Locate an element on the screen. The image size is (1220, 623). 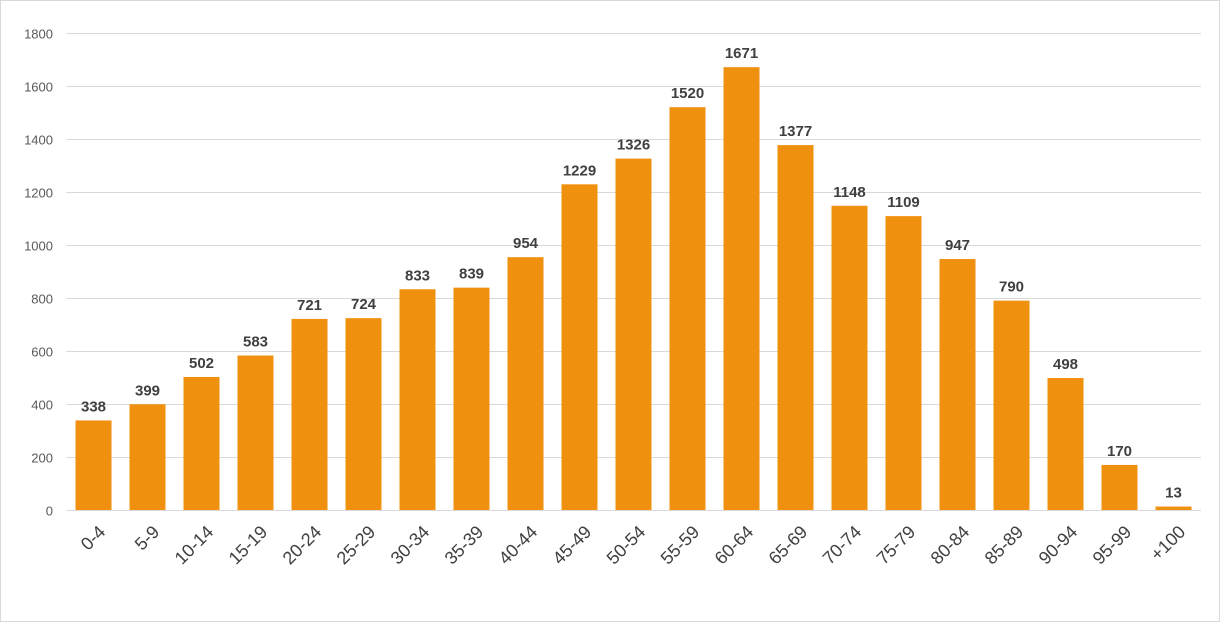
x-tick-label: 95-99 is located at coordinates (1112, 545).